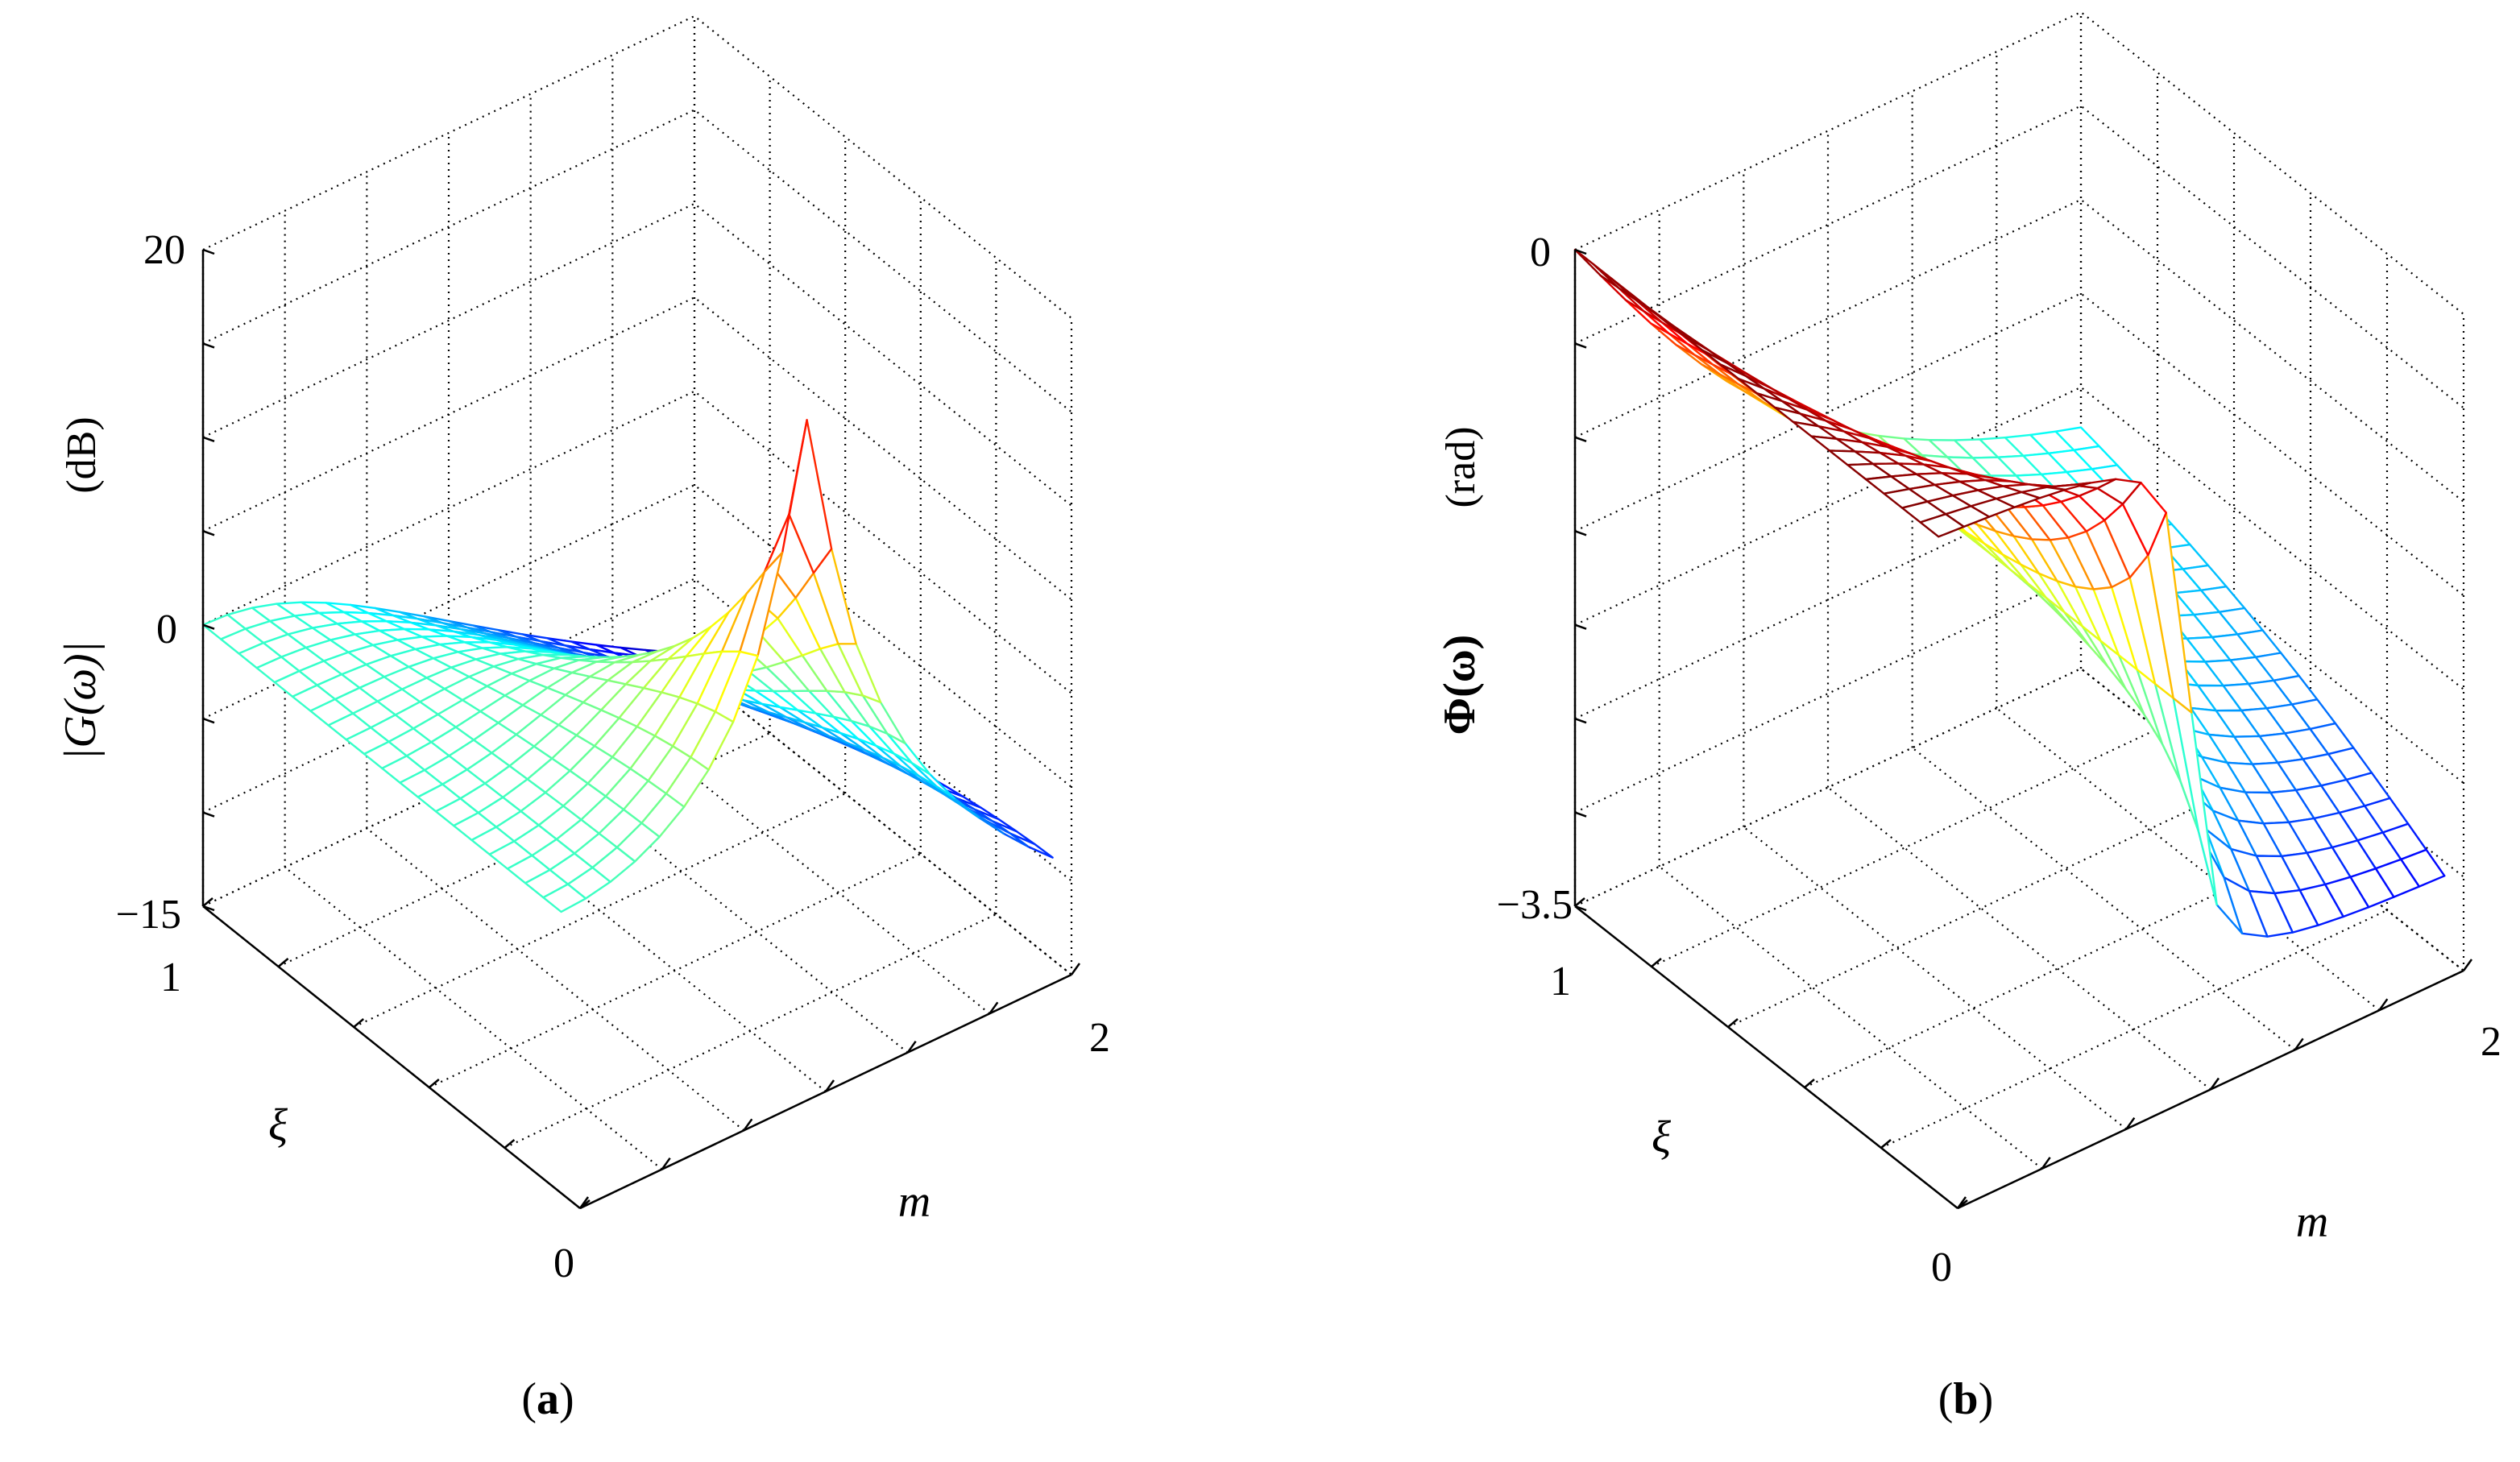 The image size is (2520, 1462). Describe the element at coordinates (1099, 1038) in the screenshot. I see `a-x-tick-two: 2` at that location.